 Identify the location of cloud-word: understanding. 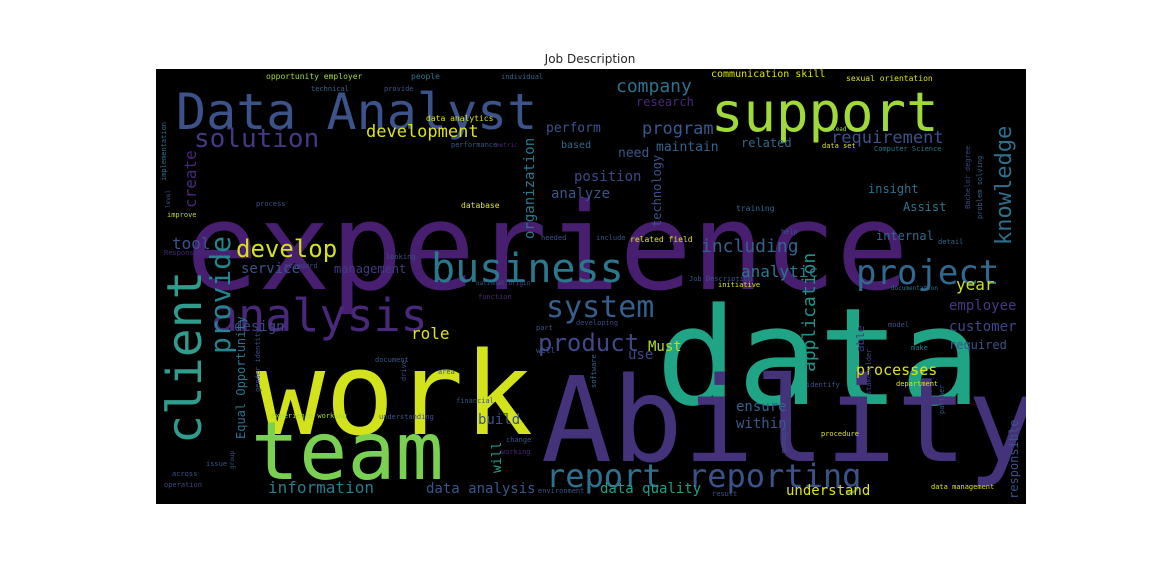
(406, 417).